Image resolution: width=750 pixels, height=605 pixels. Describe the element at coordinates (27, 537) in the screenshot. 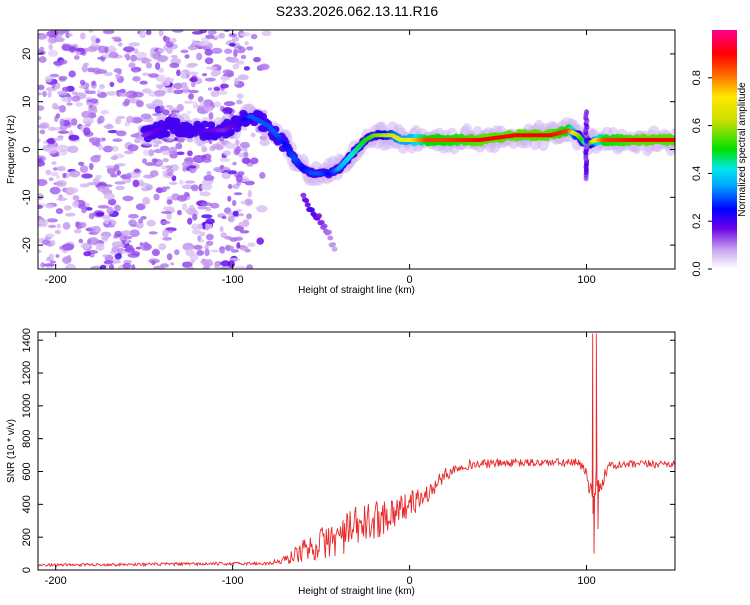

I see `y-tick-label: 200` at that location.